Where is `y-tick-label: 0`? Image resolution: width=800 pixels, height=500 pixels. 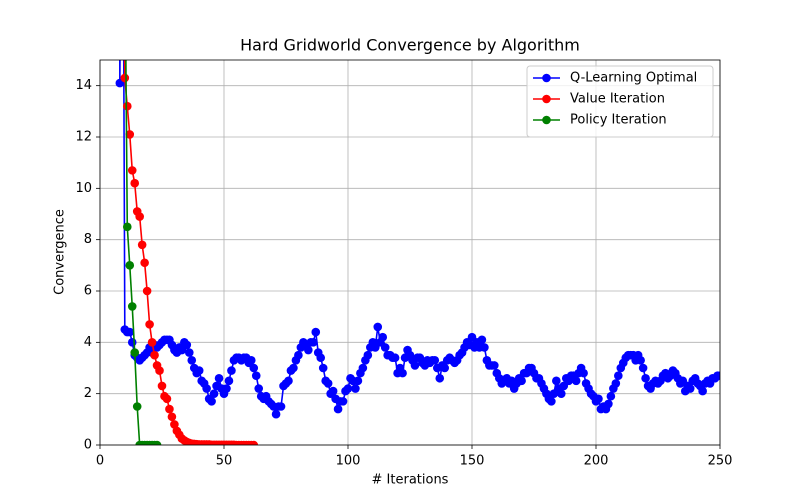 y-tick-label: 0 is located at coordinates (88, 445).